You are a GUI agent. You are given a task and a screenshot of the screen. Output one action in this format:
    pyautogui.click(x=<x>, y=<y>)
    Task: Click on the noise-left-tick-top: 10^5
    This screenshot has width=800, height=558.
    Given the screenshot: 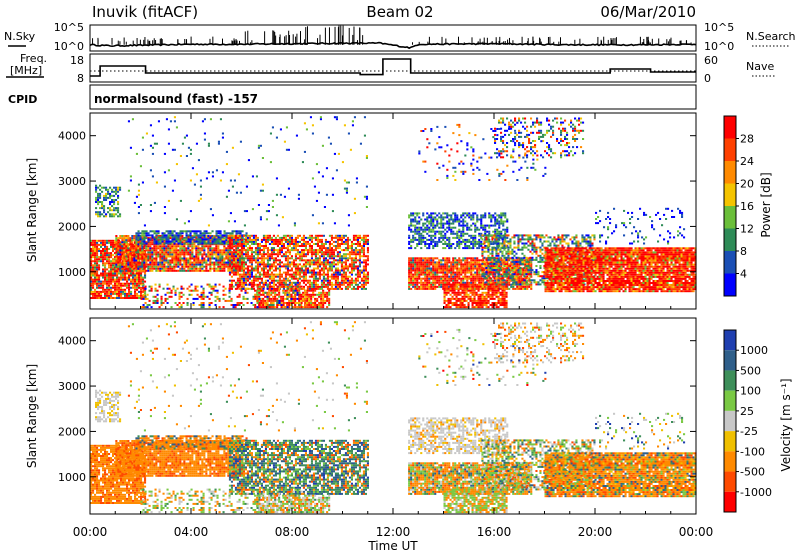 What is the action you would take?
    pyautogui.click(x=69, y=27)
    